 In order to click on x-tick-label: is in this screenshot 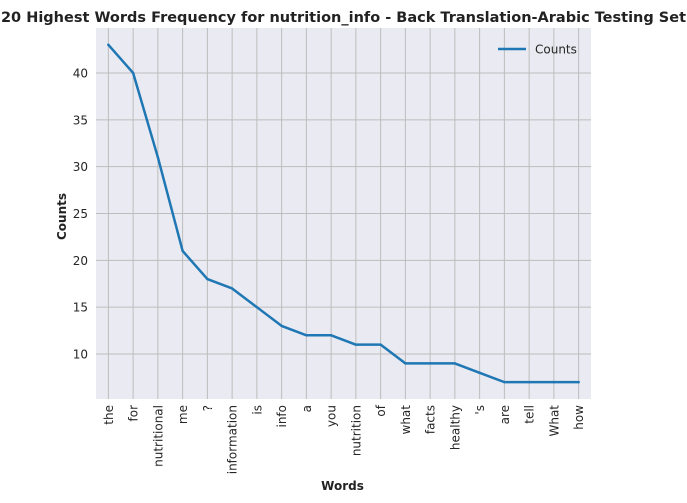, I will do `click(257, 410)`.